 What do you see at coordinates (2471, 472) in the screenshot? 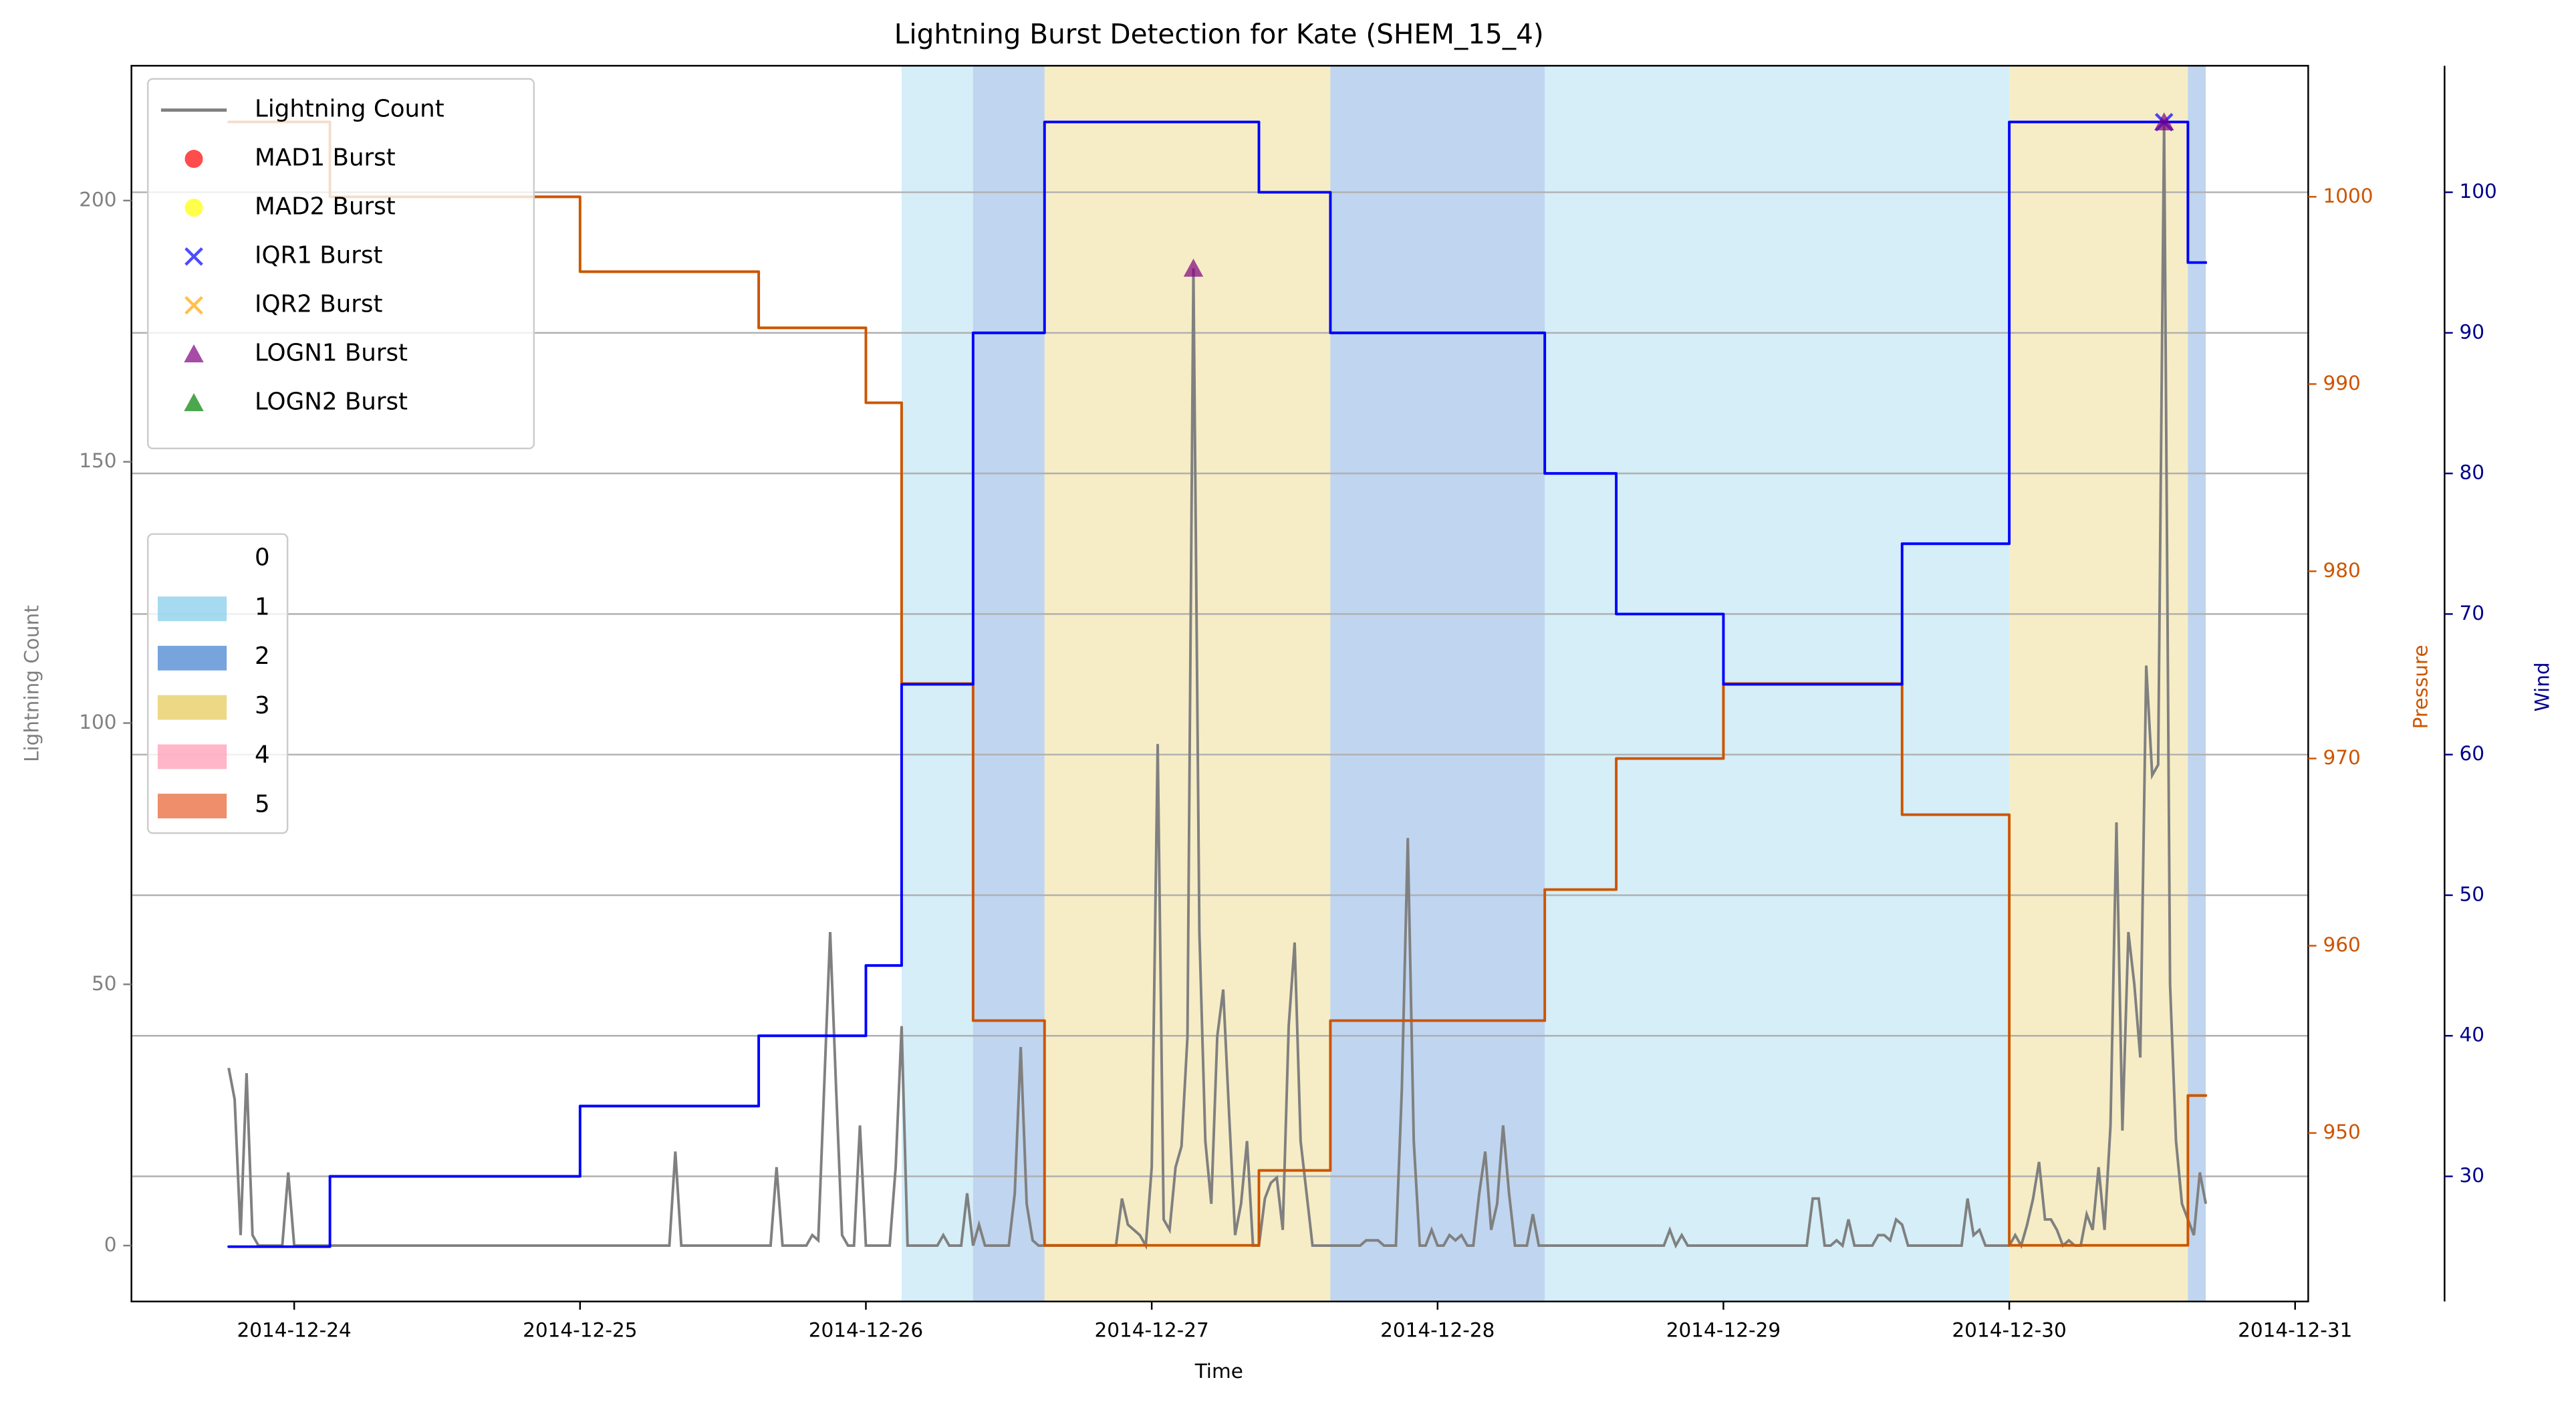
I see `y-tick-label: 80` at bounding box center [2471, 472].